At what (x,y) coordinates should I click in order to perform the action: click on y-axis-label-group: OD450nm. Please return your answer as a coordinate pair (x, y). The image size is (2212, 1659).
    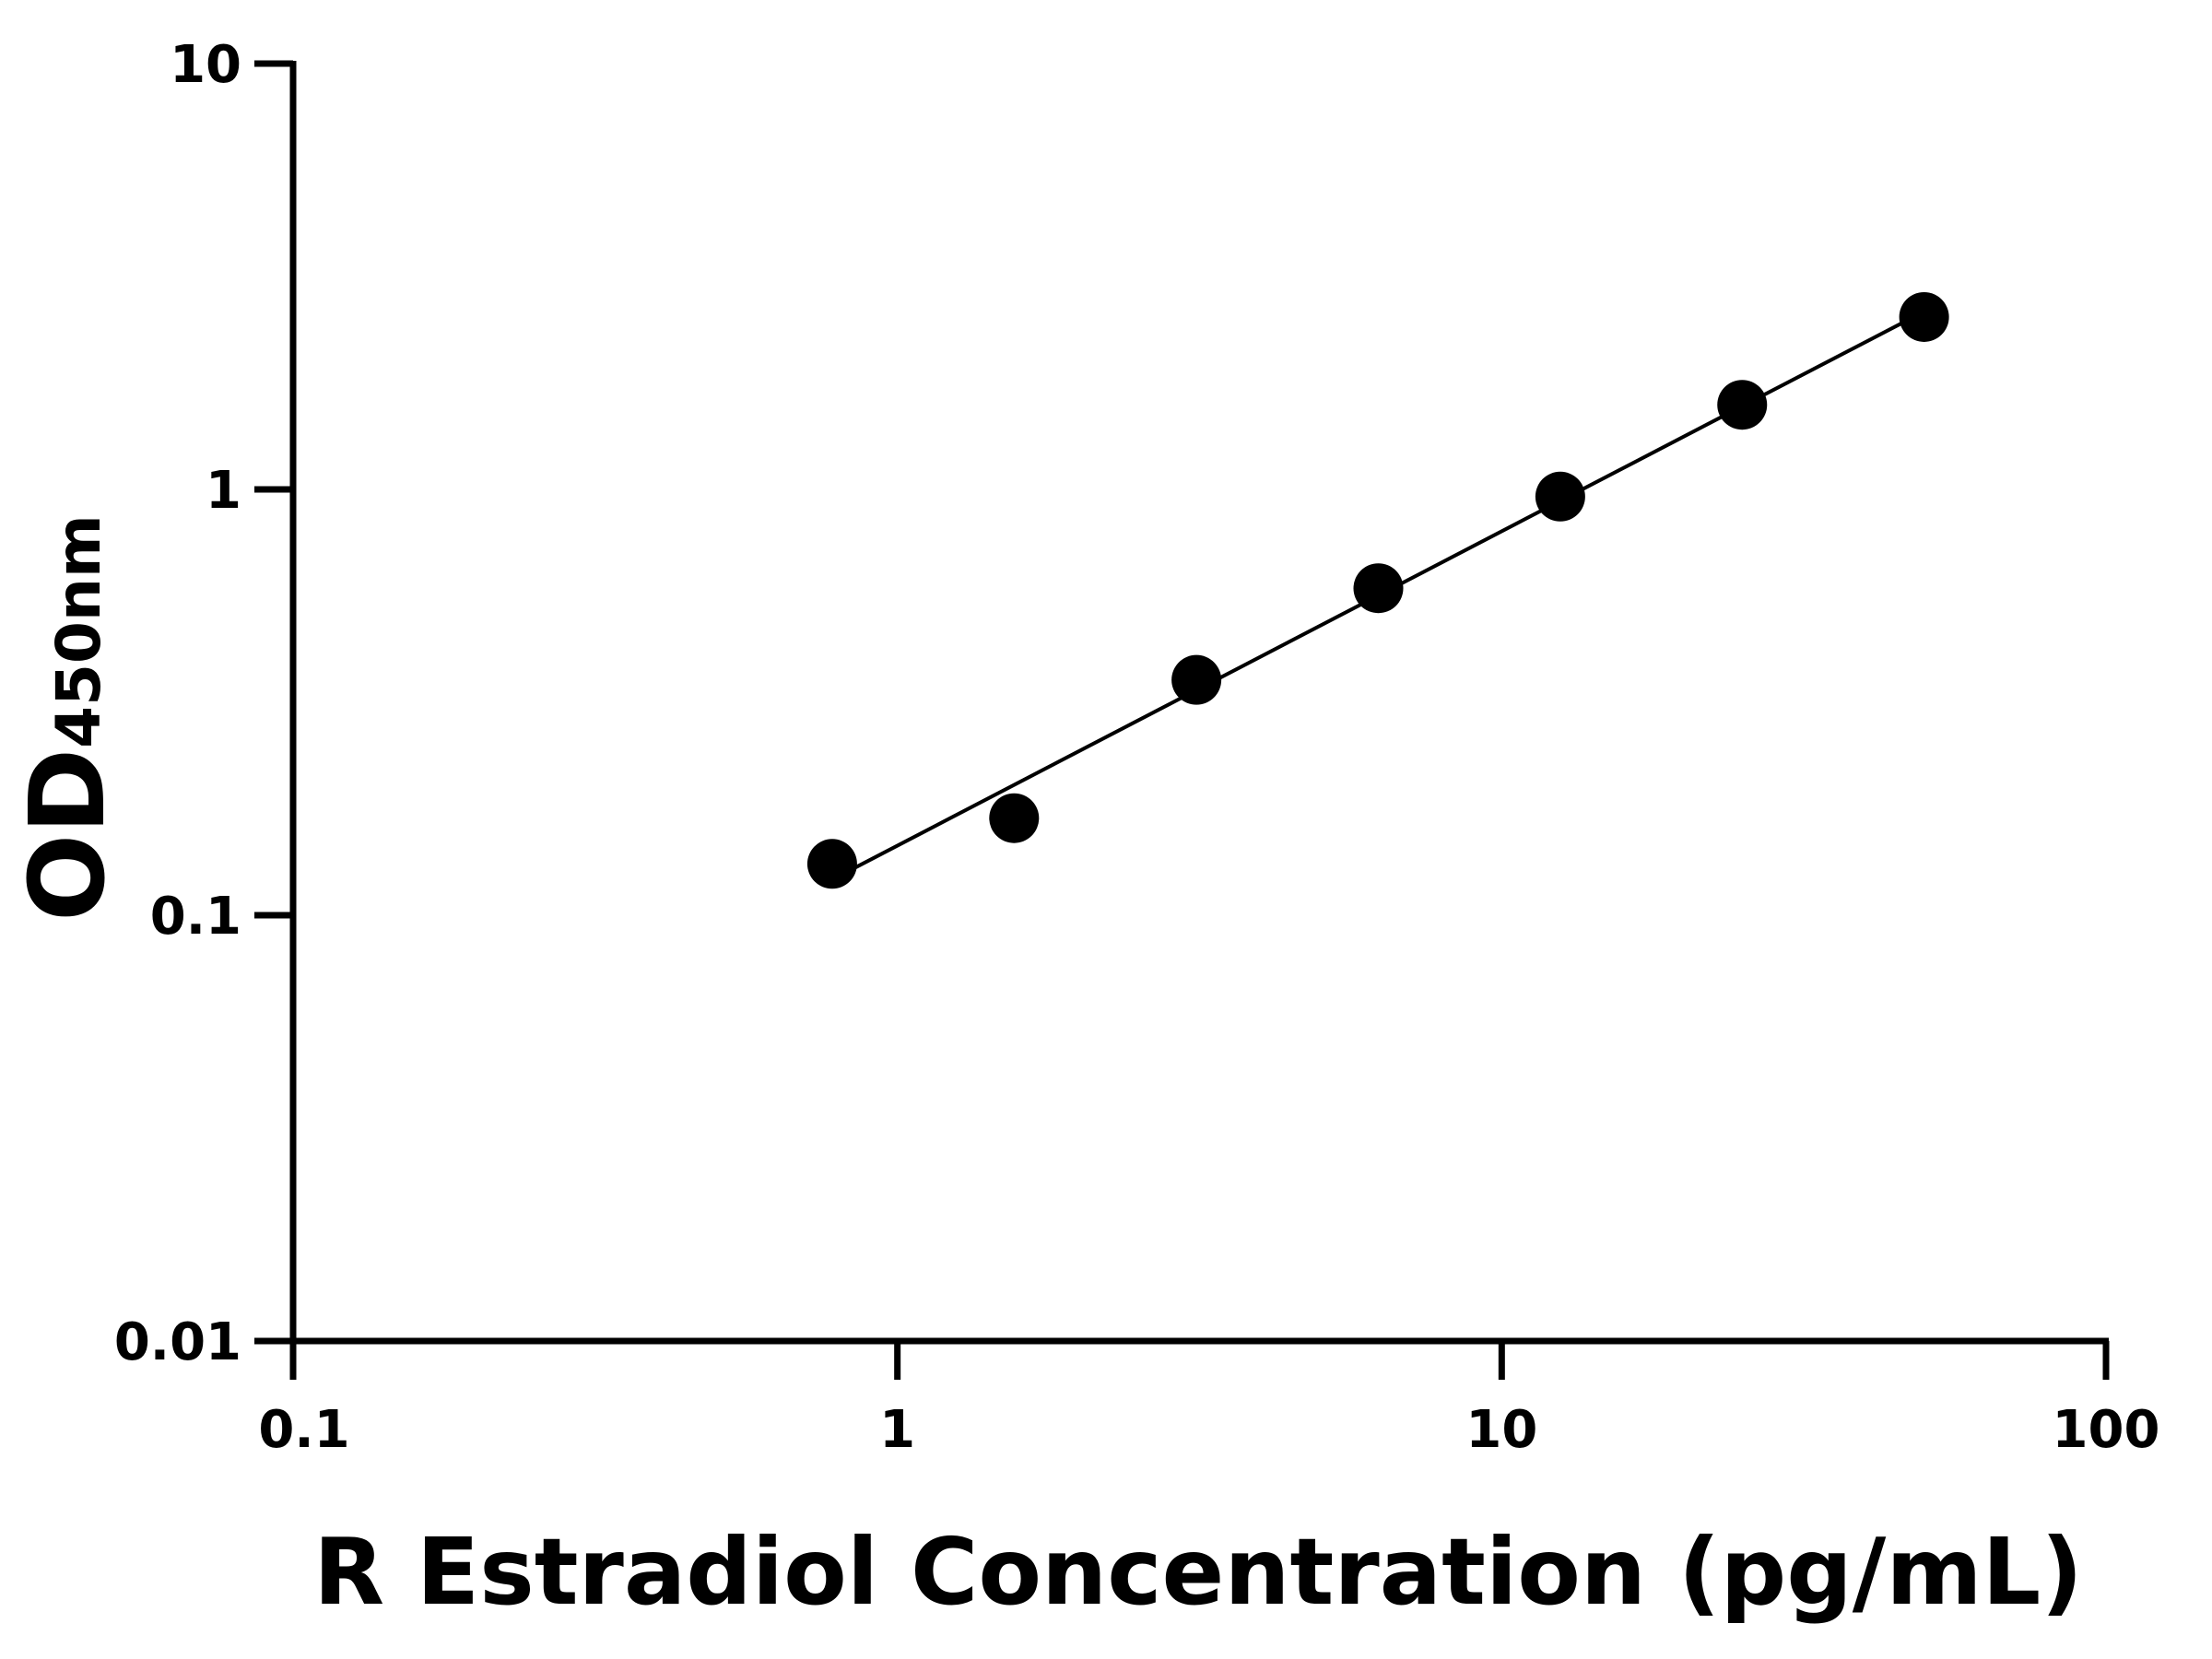
    Looking at the image, I should click on (68, 718).